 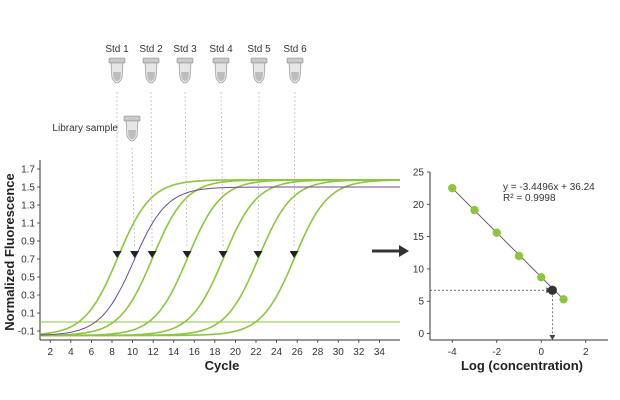 I want to click on std-x-ticks: -4 -2 0 2, so click(x=518, y=349).